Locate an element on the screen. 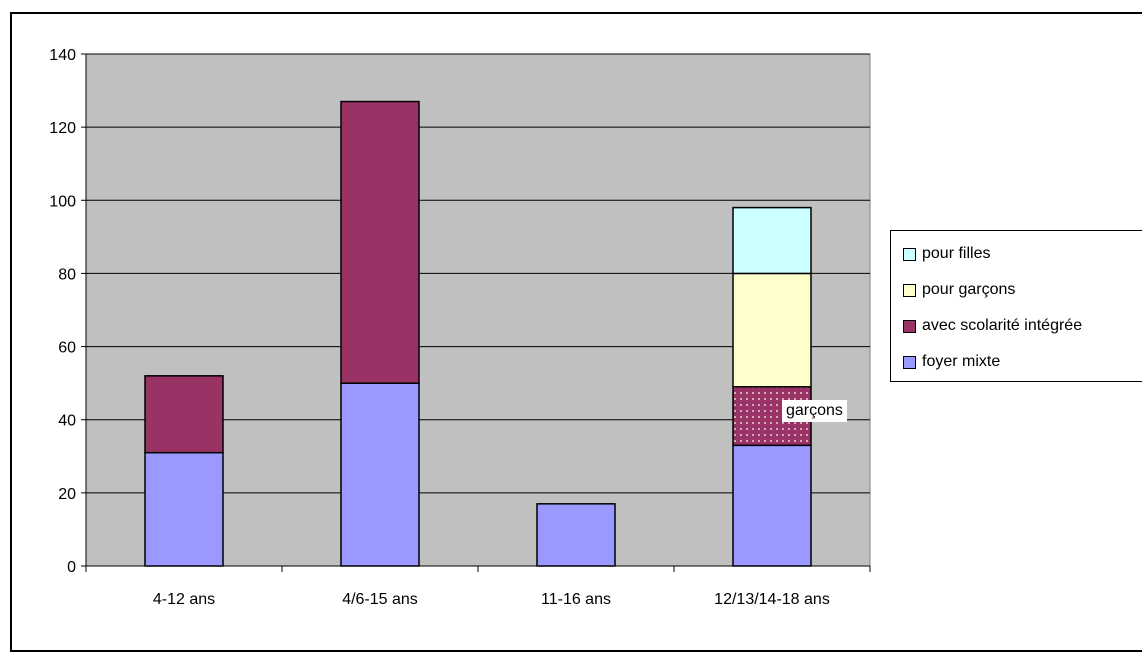 Image resolution: width=1142 pixels, height=652 pixels. legend-label: foyer mixte is located at coordinates (961, 361).